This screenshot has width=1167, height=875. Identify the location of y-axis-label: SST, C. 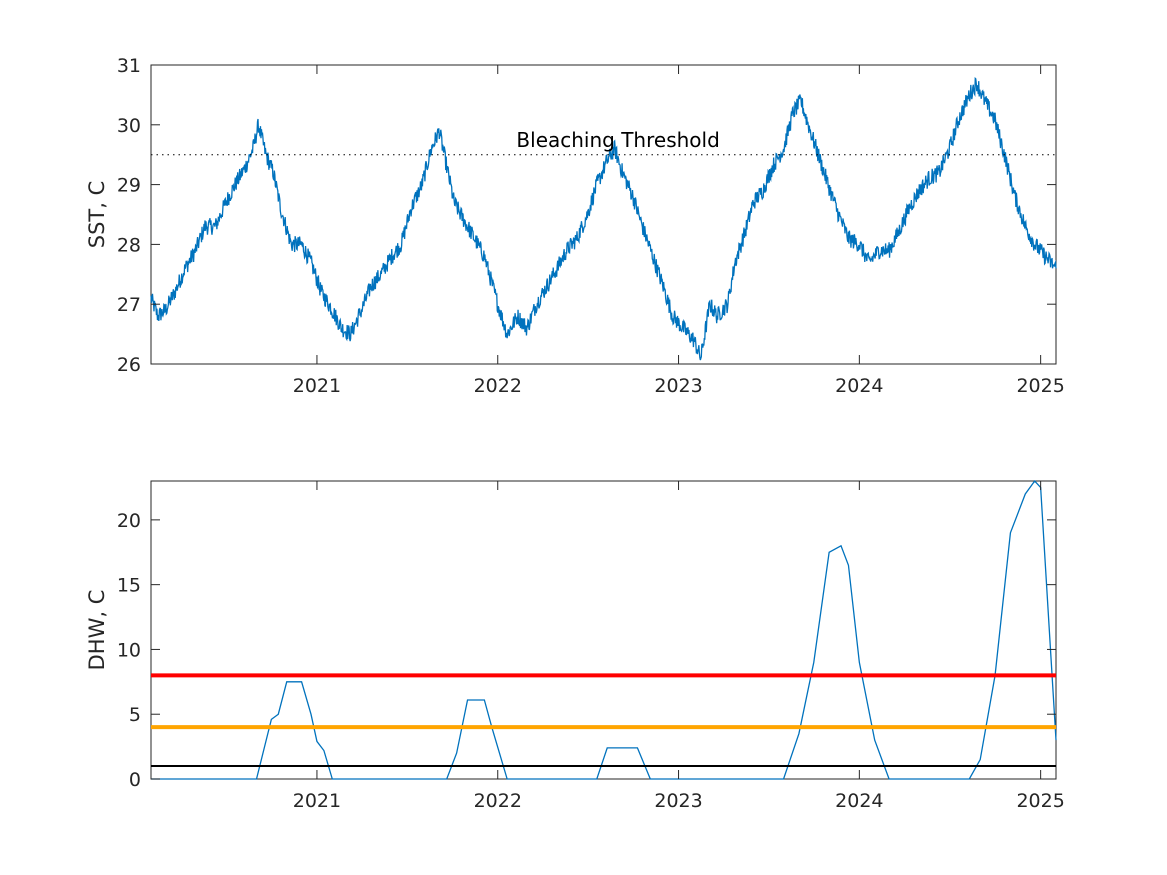
(97, 215).